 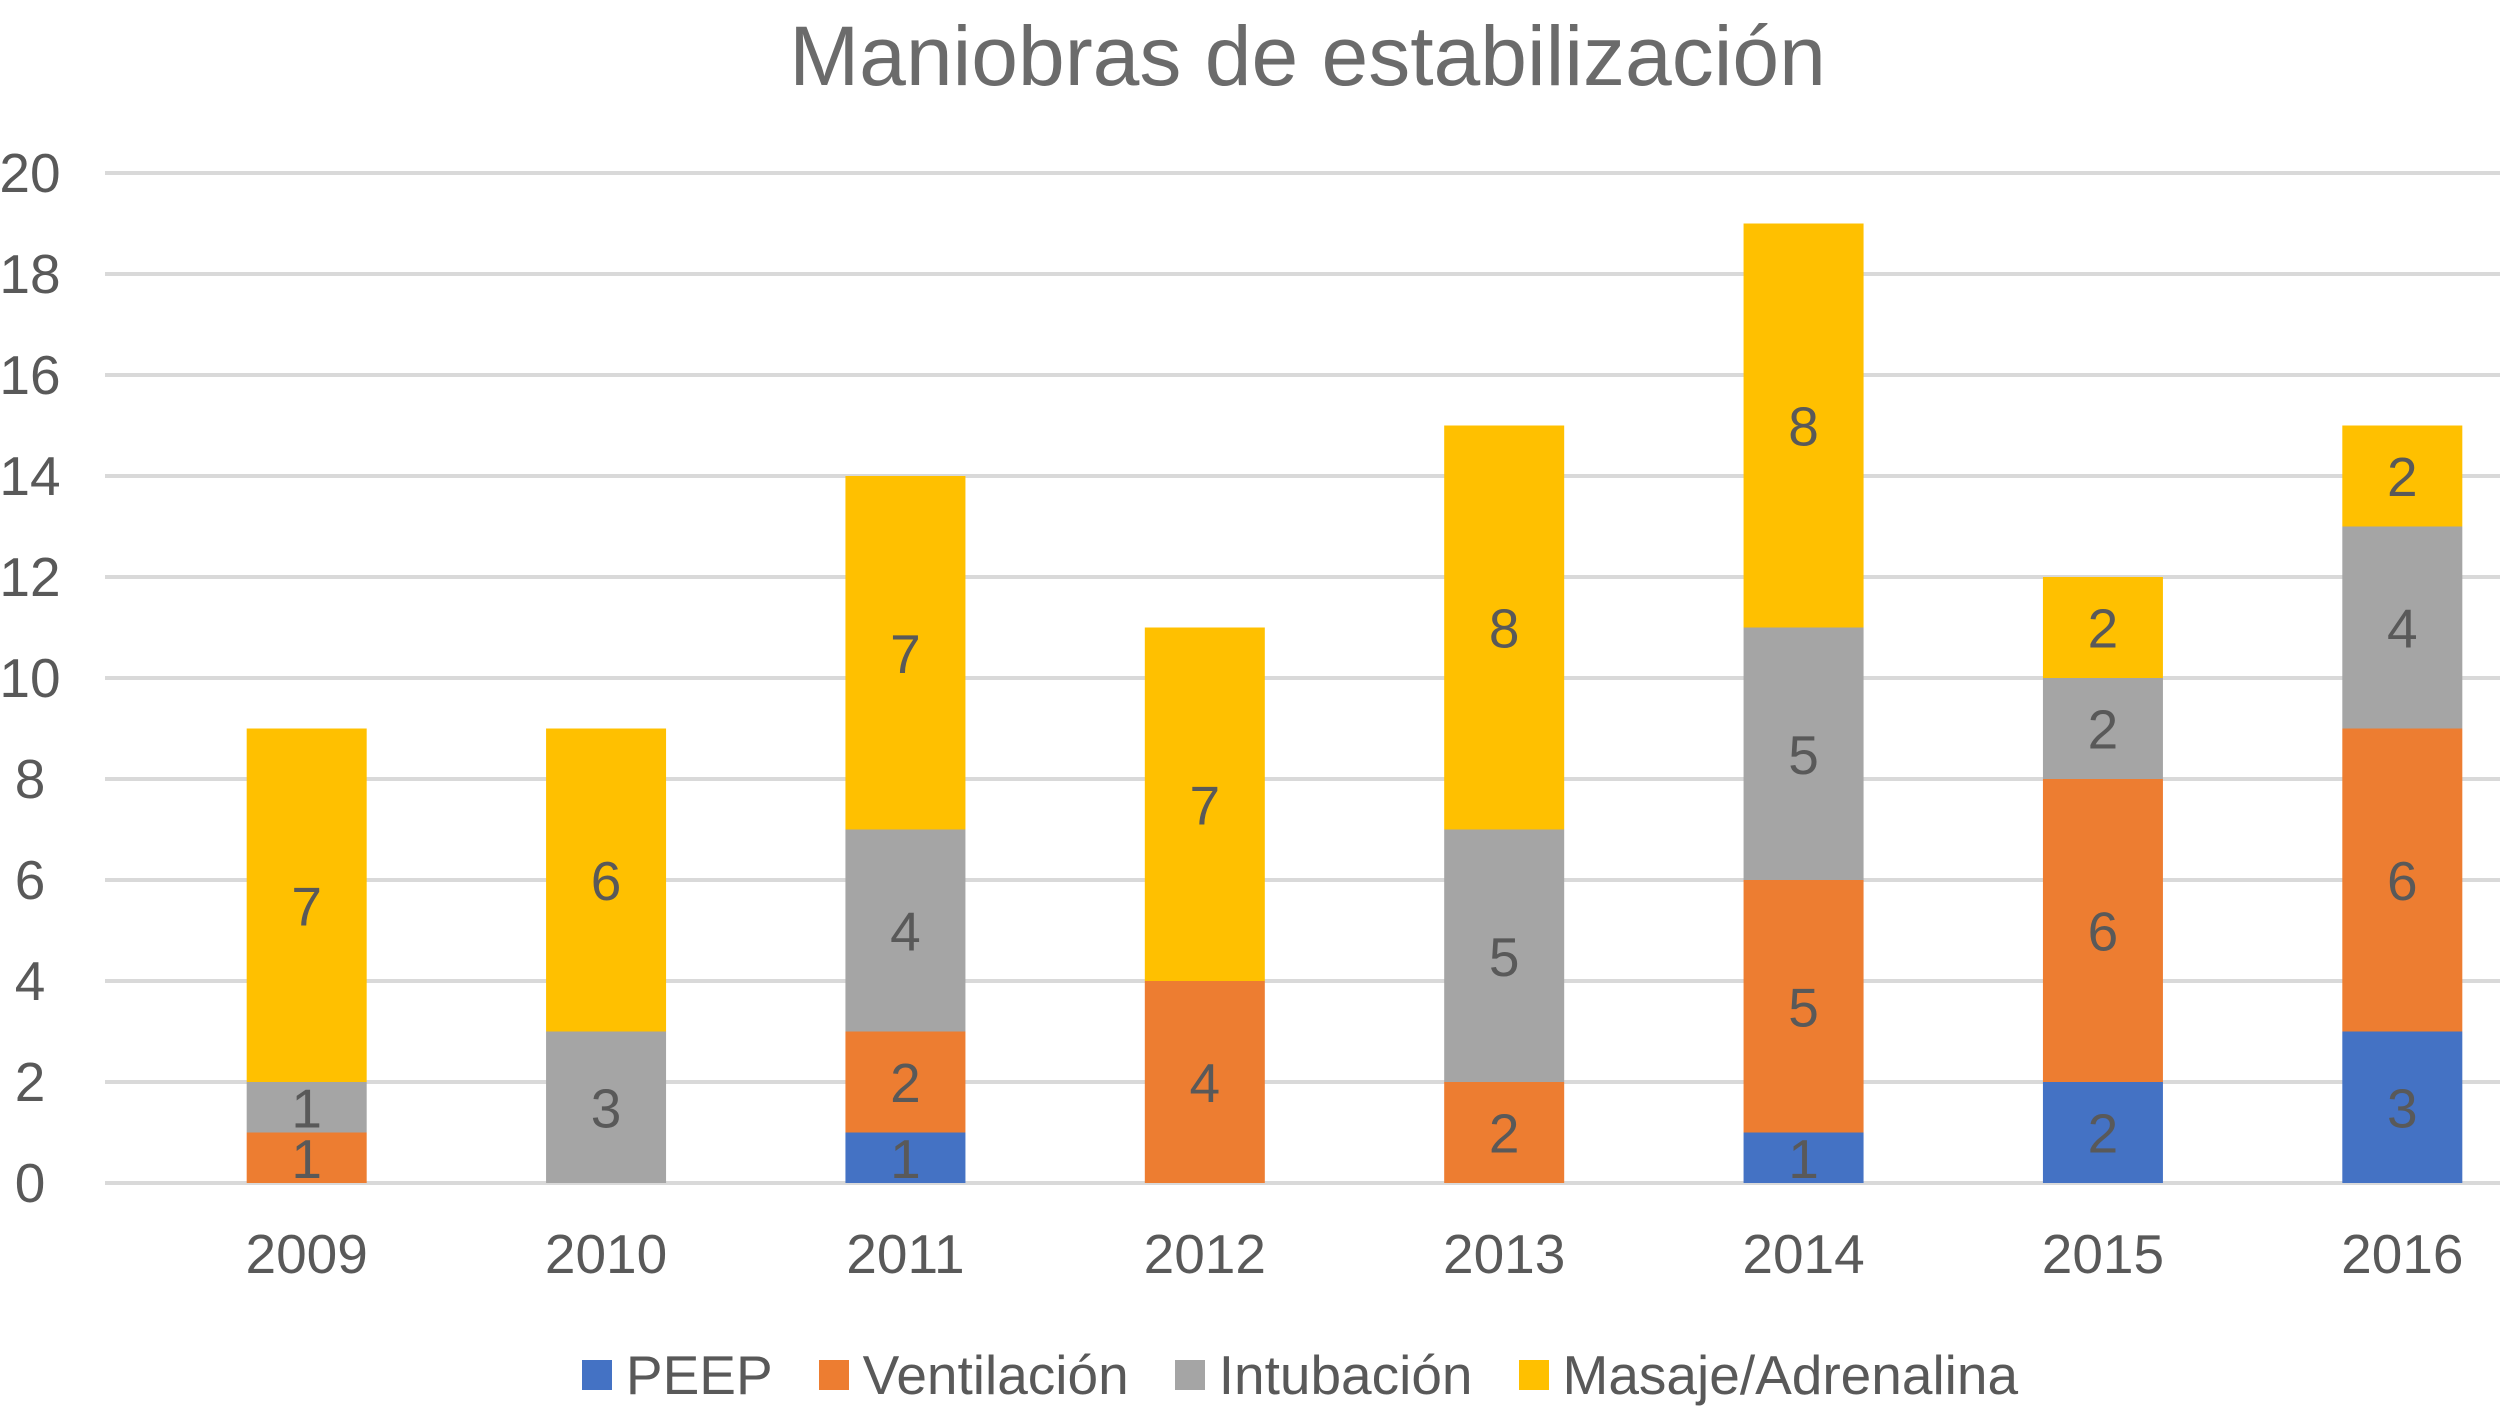 What do you see at coordinates (307, 1254) in the screenshot?
I see `x-tick-label: 2009` at bounding box center [307, 1254].